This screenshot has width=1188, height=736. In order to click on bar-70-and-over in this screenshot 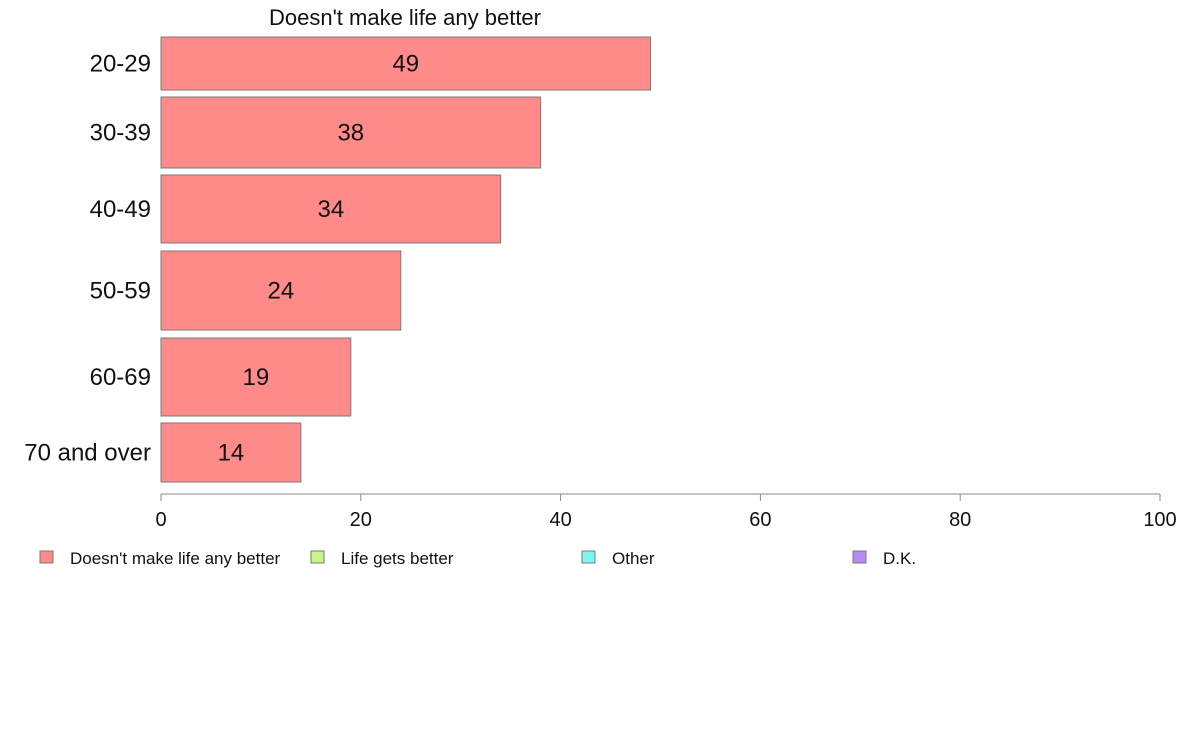, I will do `click(231, 452)`.